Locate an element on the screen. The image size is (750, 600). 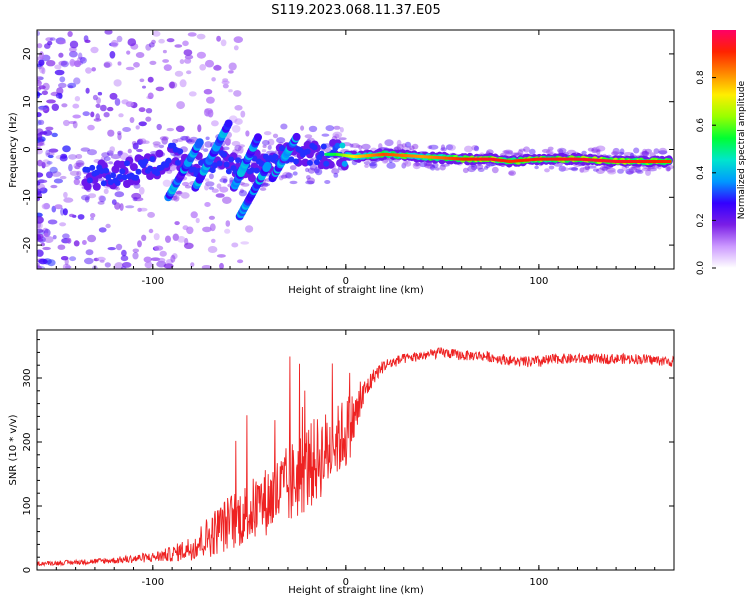
spectrogram-y-tick-label: -10 is located at coordinates (27, 197).